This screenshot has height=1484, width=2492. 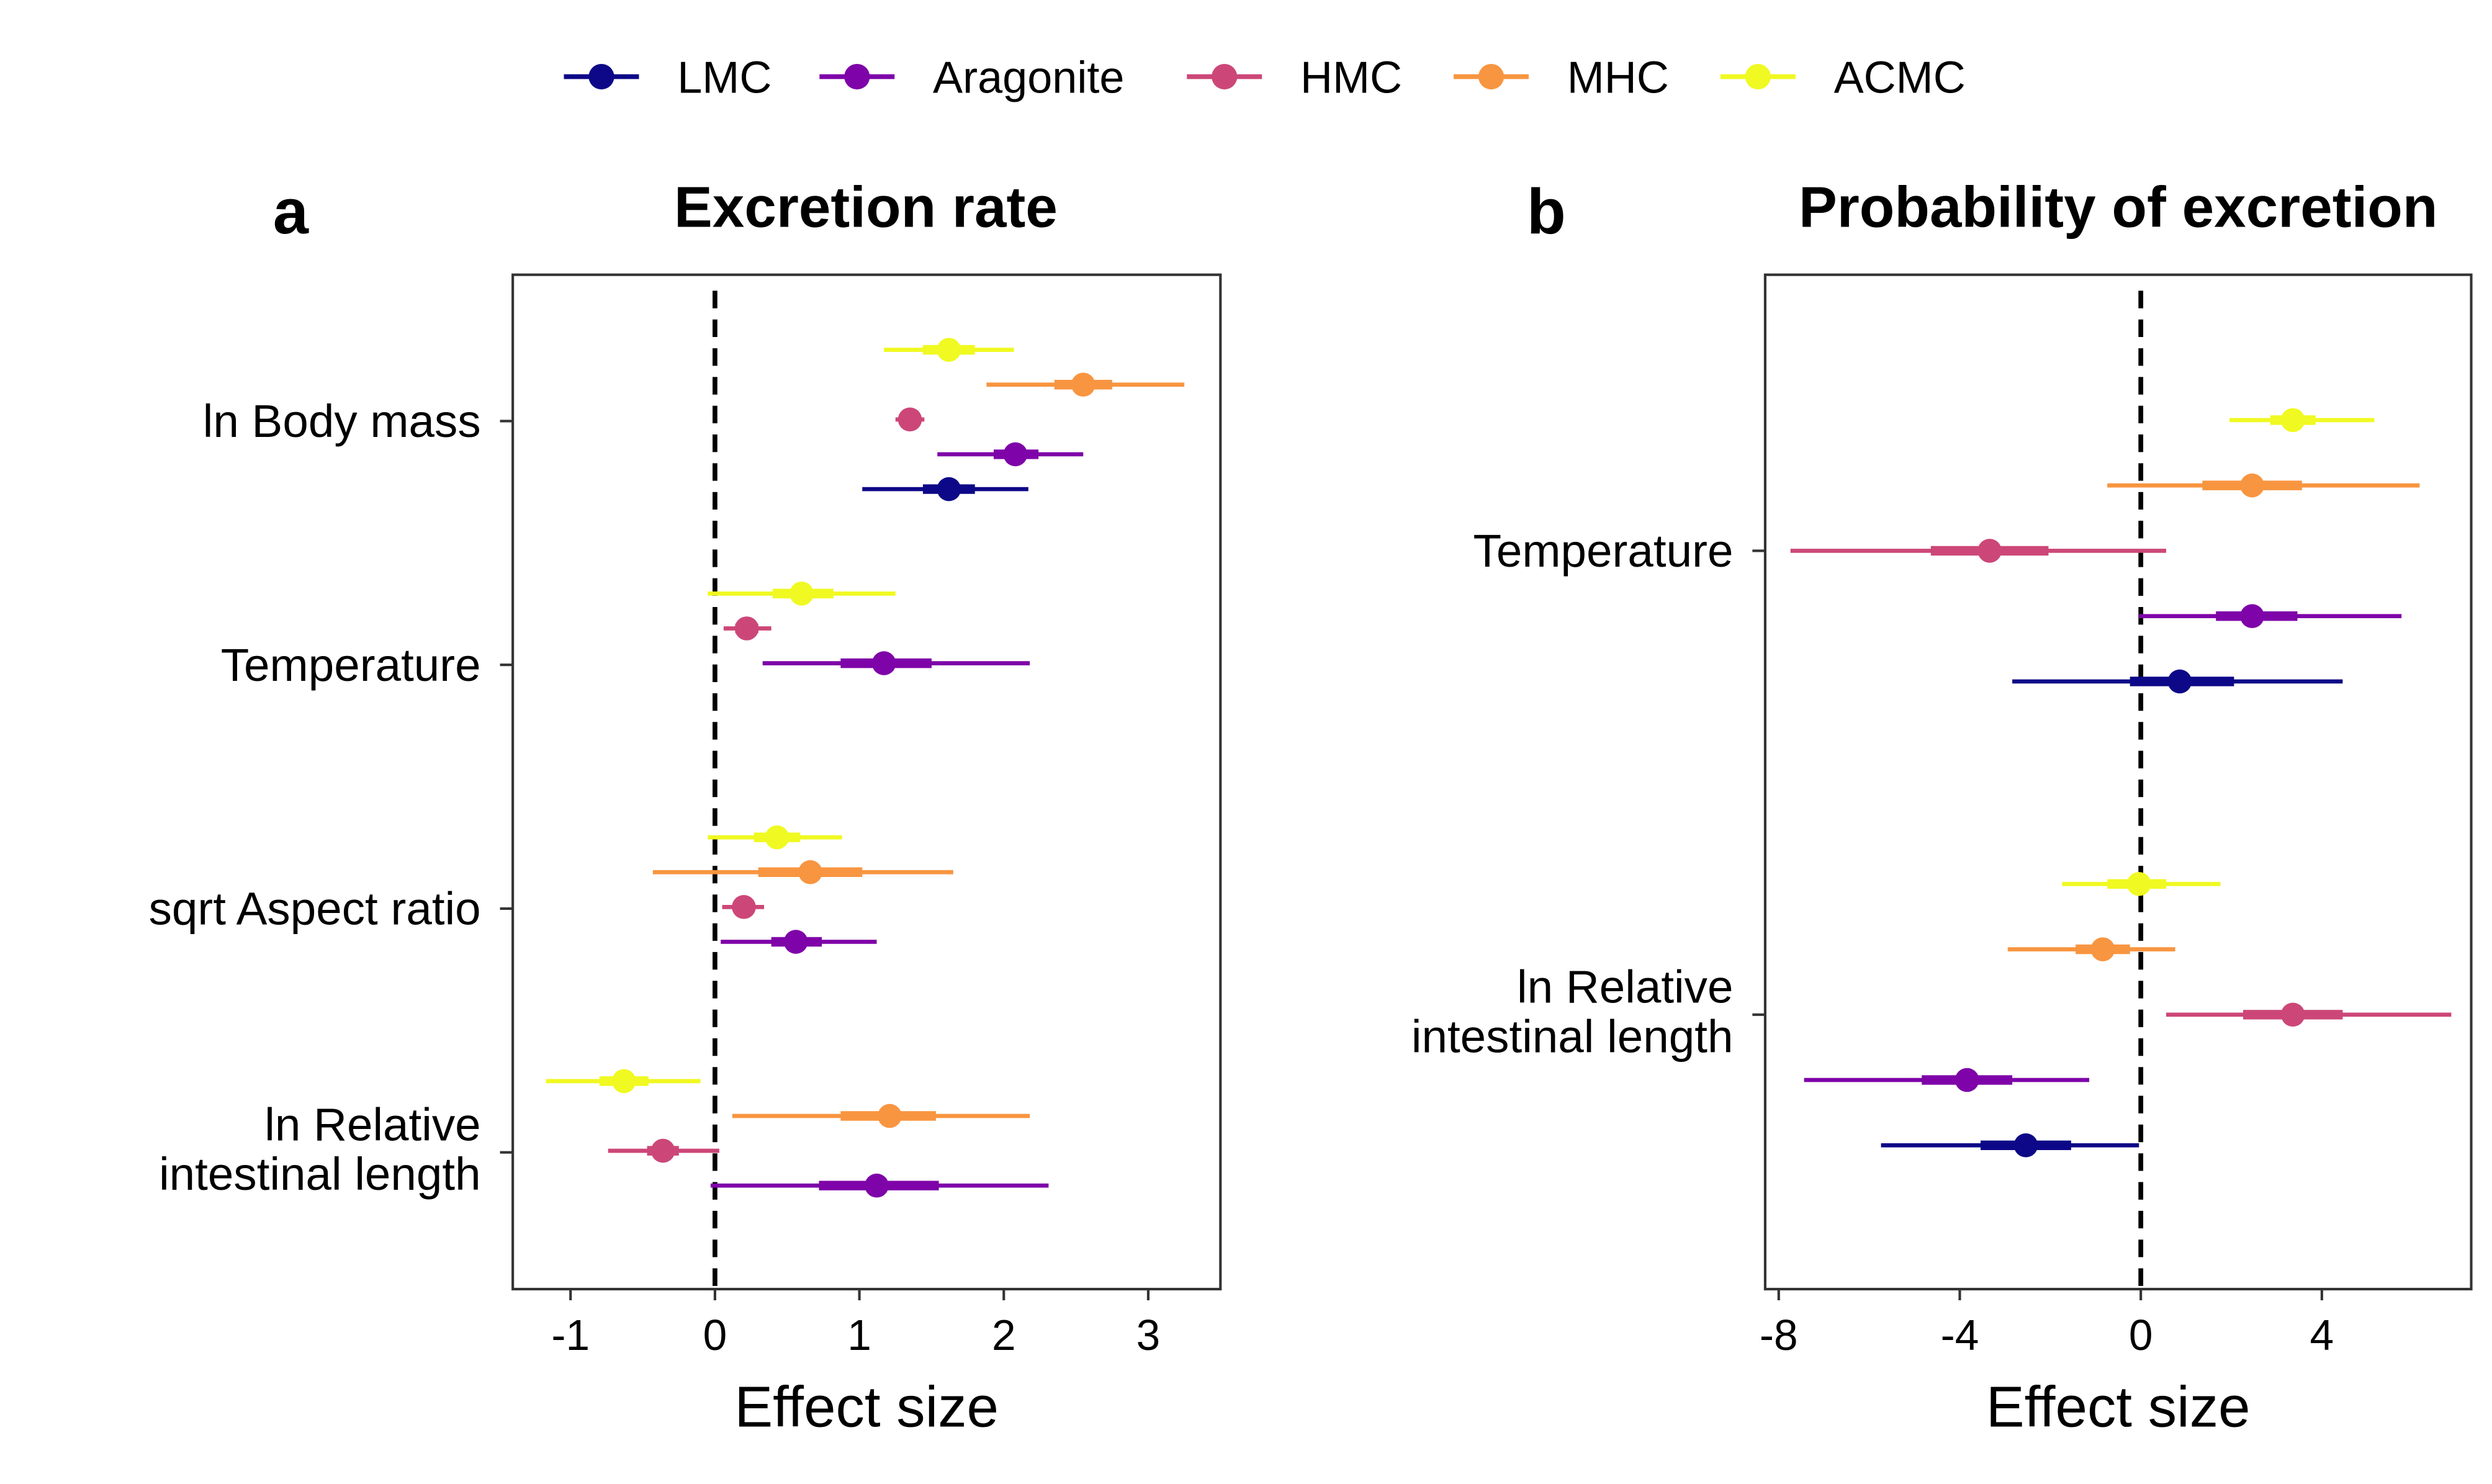 I want to click on legend-item-acmc: ACMC, so click(x=1843, y=77).